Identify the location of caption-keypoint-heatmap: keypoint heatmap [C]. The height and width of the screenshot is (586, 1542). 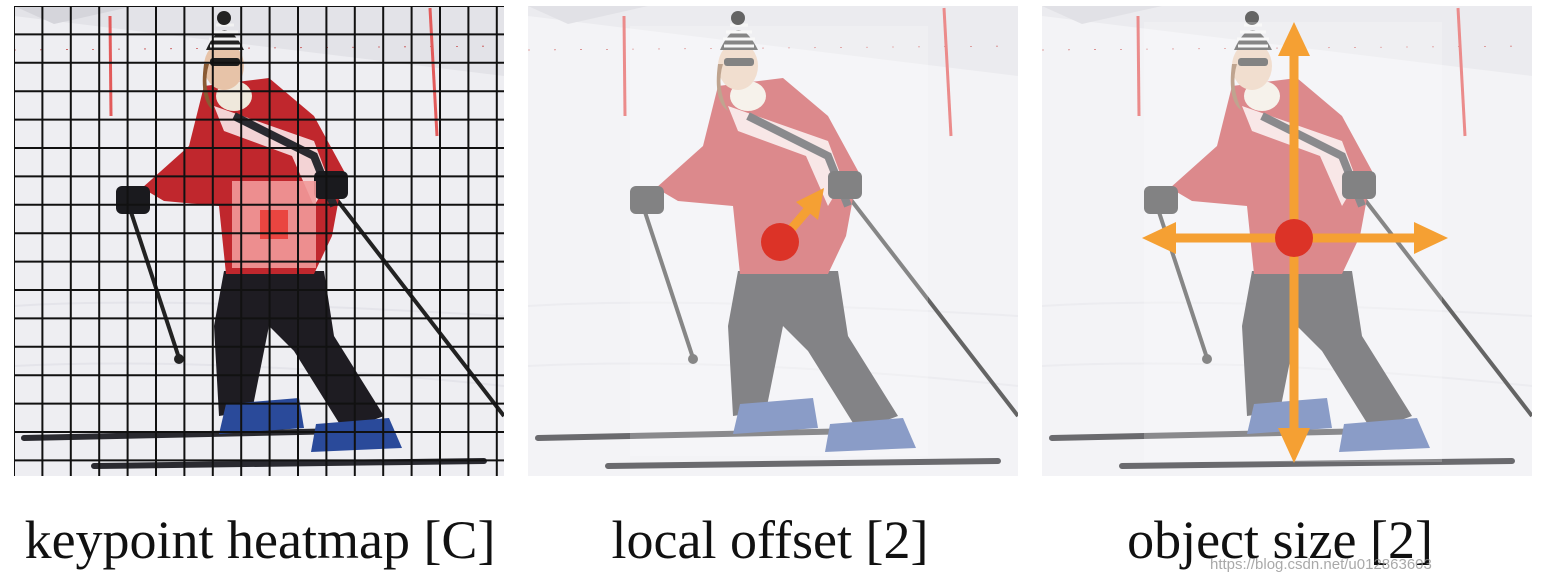
(260, 540).